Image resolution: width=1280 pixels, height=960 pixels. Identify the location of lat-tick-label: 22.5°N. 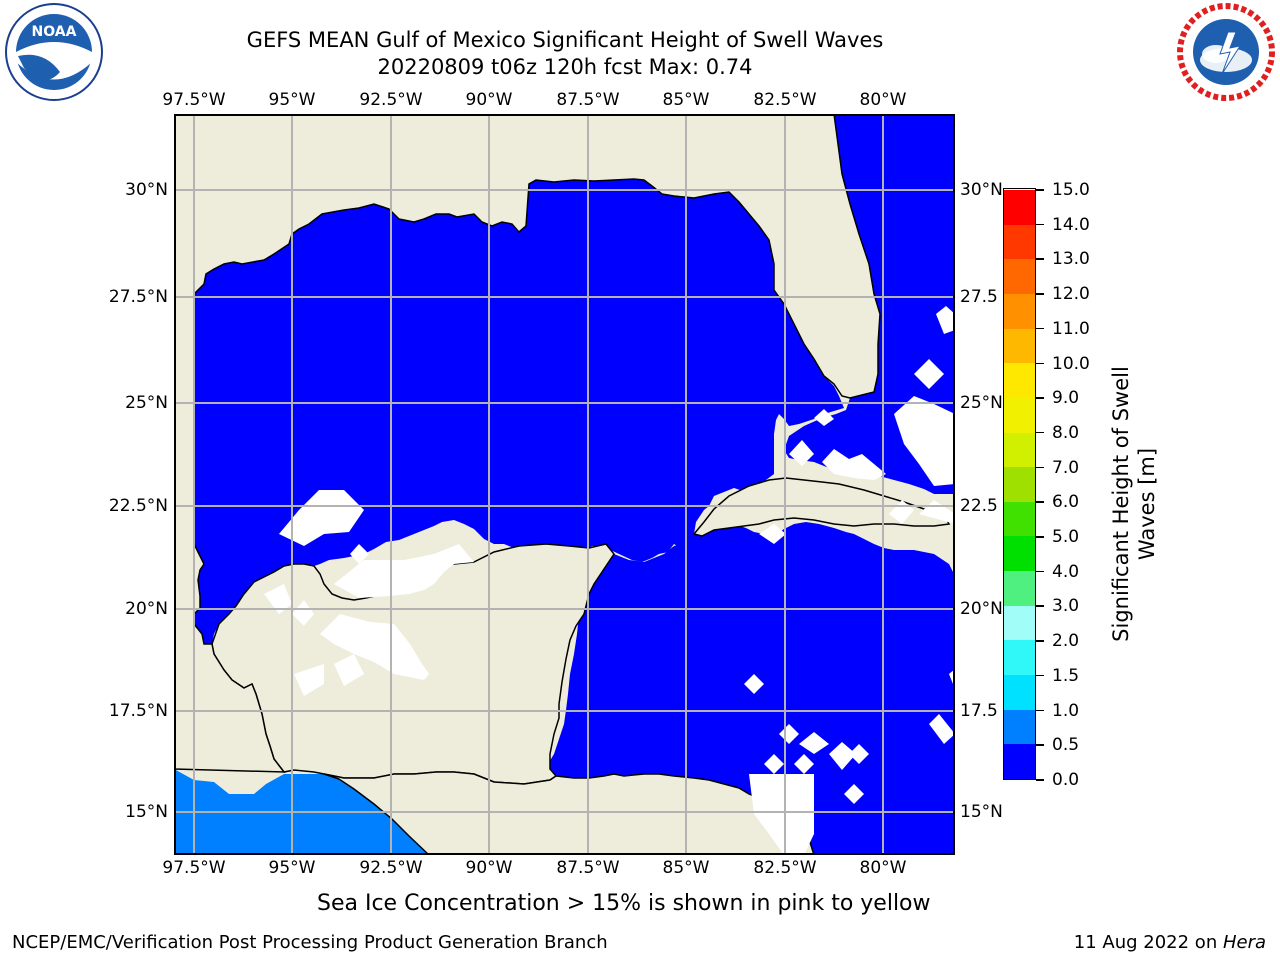
(138, 506).